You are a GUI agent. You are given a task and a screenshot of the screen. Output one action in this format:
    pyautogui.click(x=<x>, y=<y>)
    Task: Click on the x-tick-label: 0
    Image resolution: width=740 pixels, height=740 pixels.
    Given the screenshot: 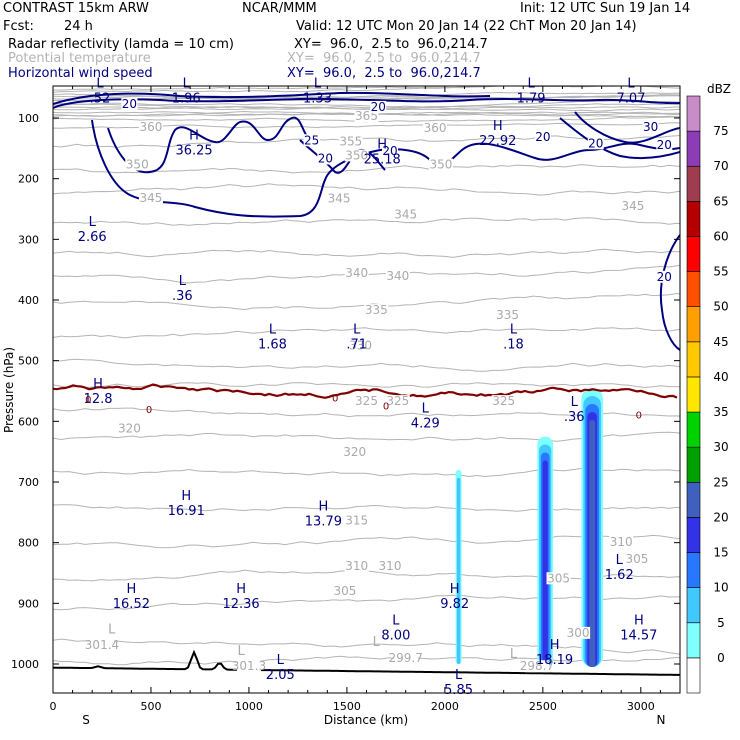 What is the action you would take?
    pyautogui.click(x=53, y=706)
    